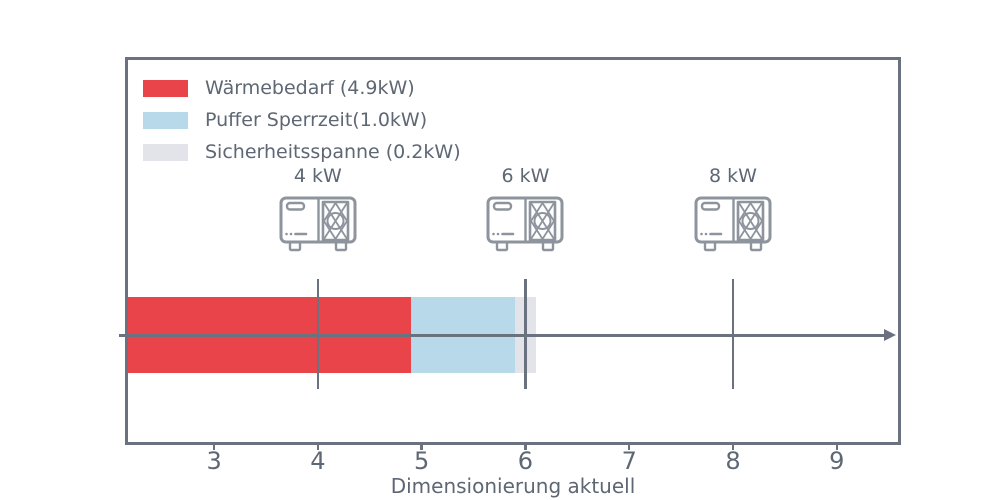 This screenshot has width=1000, height=500. Describe the element at coordinates (525, 176) in the screenshot. I see `marker-label-6kw: 6 kW` at that location.